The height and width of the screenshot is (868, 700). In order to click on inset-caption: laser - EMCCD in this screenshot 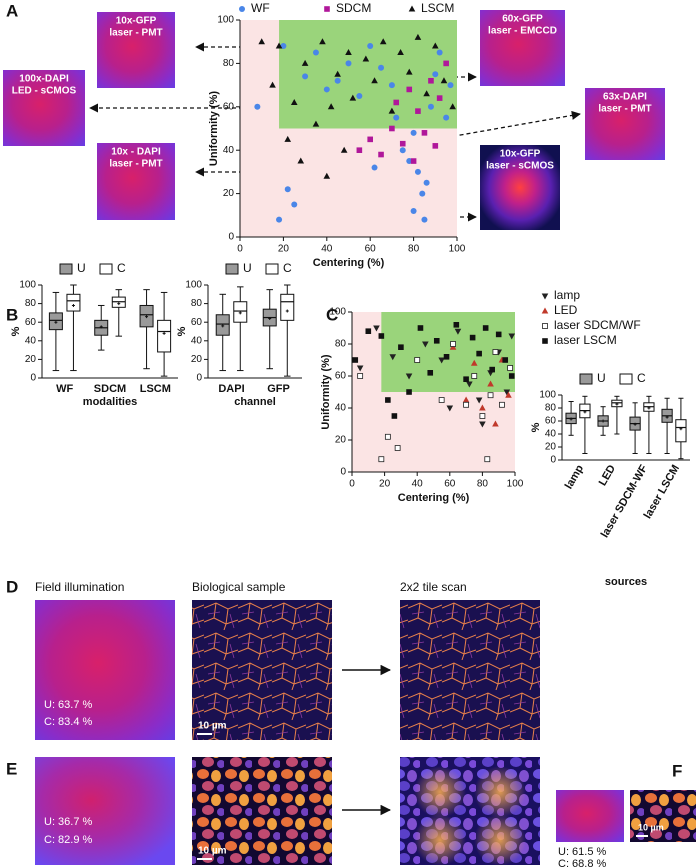, I will do `click(522, 31)`.